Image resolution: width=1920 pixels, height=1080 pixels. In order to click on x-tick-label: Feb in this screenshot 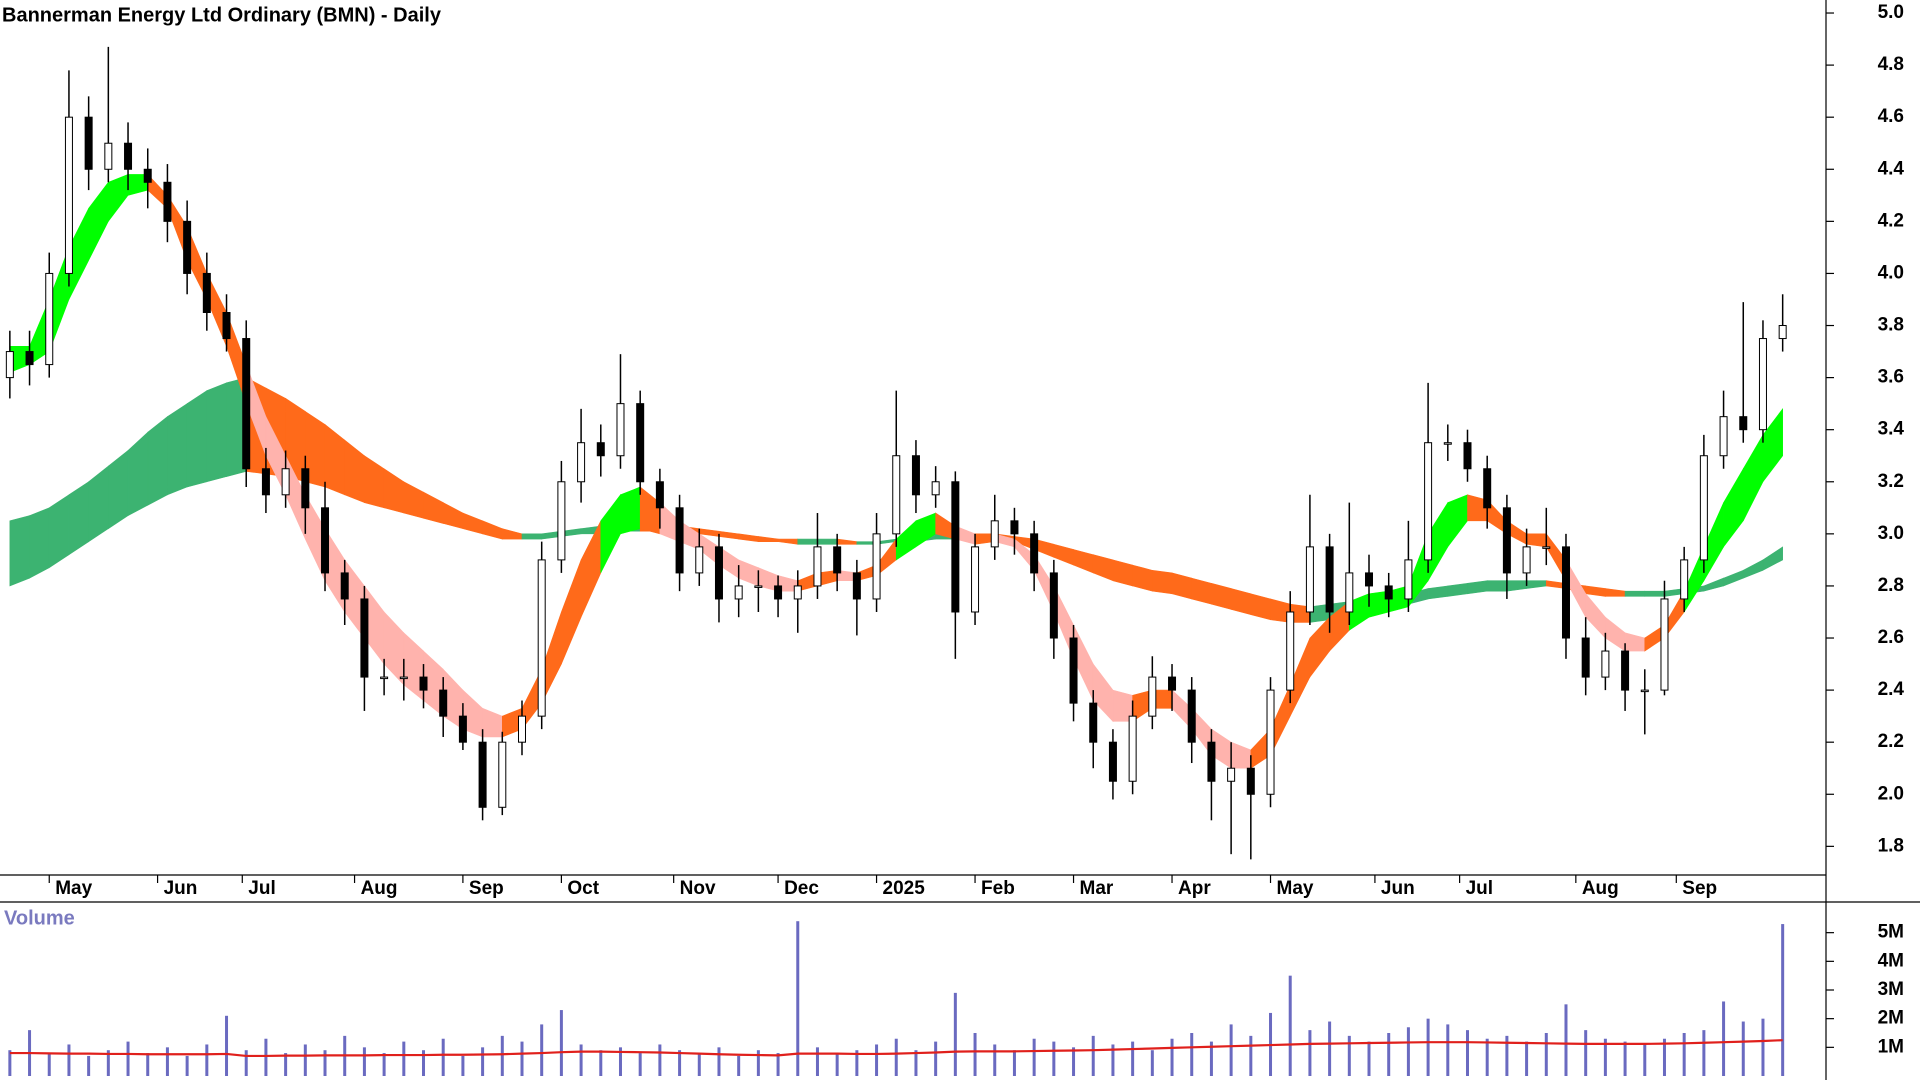, I will do `click(998, 888)`.